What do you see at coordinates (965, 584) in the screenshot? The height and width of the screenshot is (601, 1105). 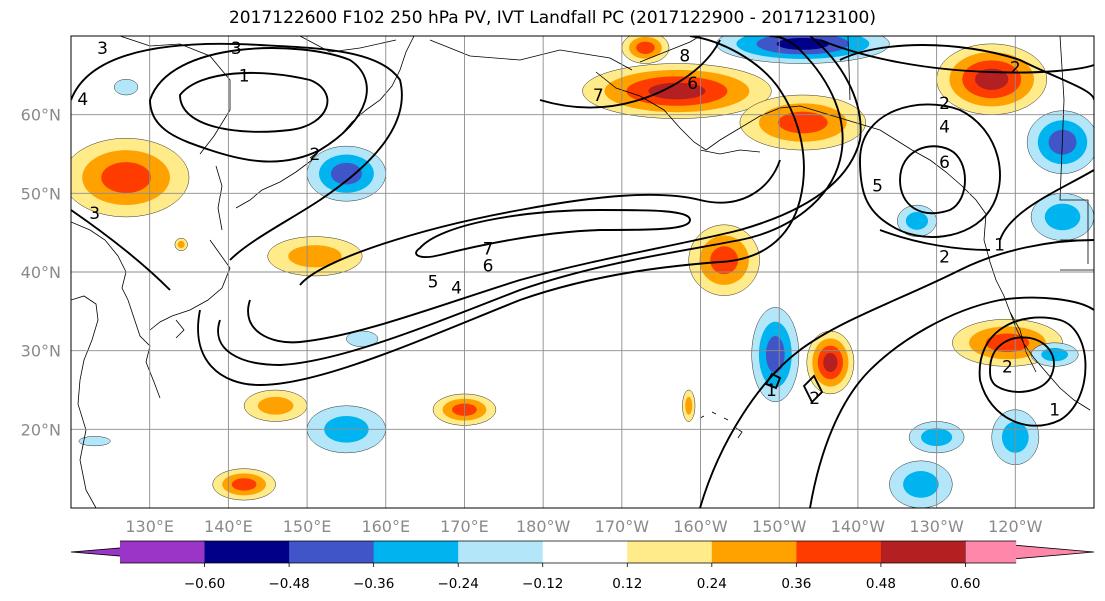 I see `colorbar-tick-label: 0.60` at bounding box center [965, 584].